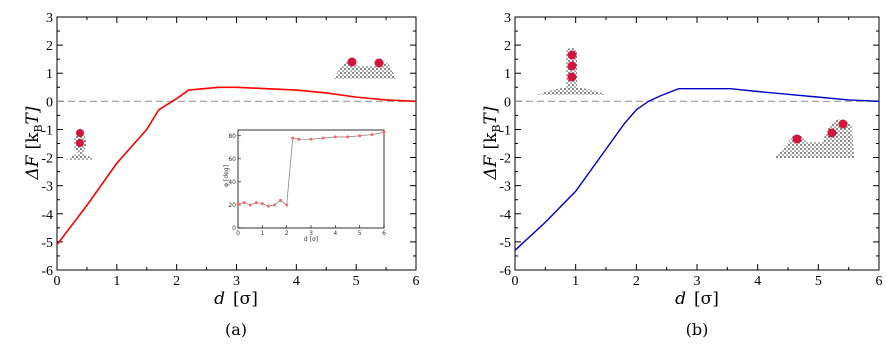 Image resolution: width=886 pixels, height=347 pixels. I want to click on panel-a-xtick-label: 2, so click(176, 281).